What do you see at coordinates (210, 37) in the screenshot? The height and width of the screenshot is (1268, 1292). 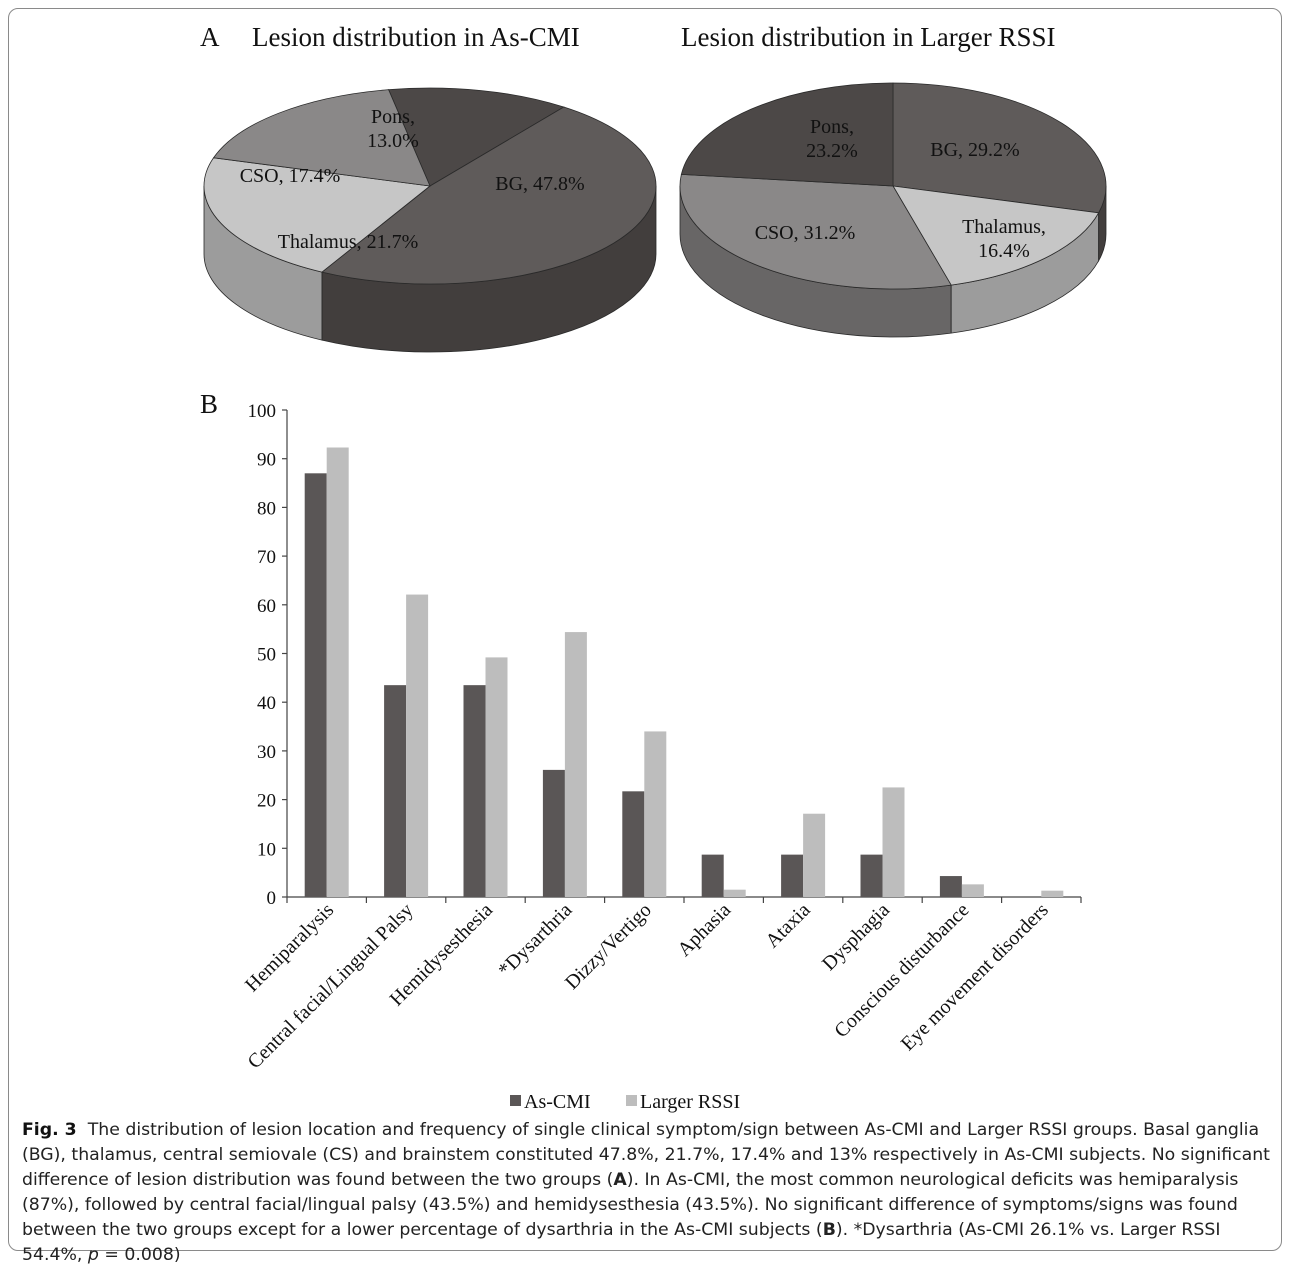 I see `panel-a-letter: A` at bounding box center [210, 37].